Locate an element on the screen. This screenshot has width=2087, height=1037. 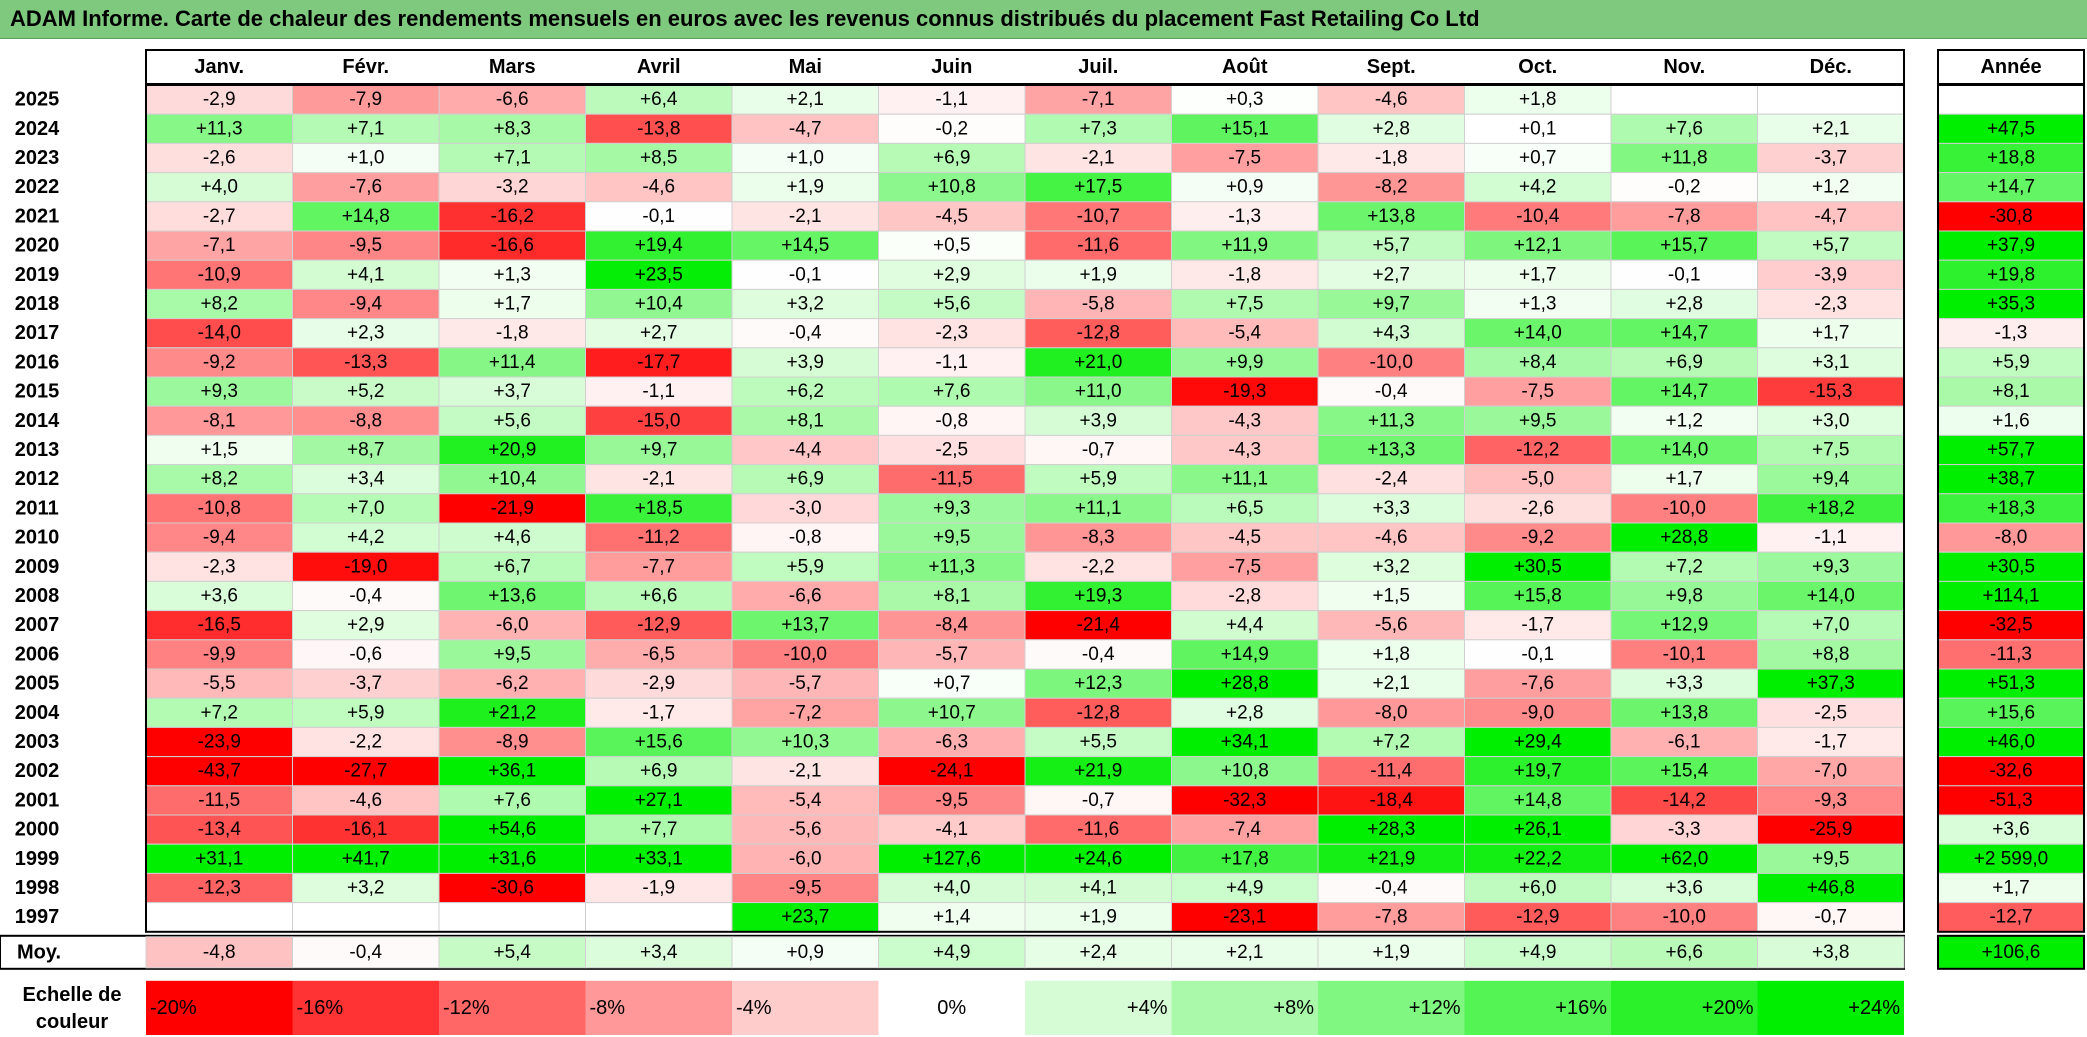
cell-value-2008-7: +19,3 is located at coordinates (1098, 596).